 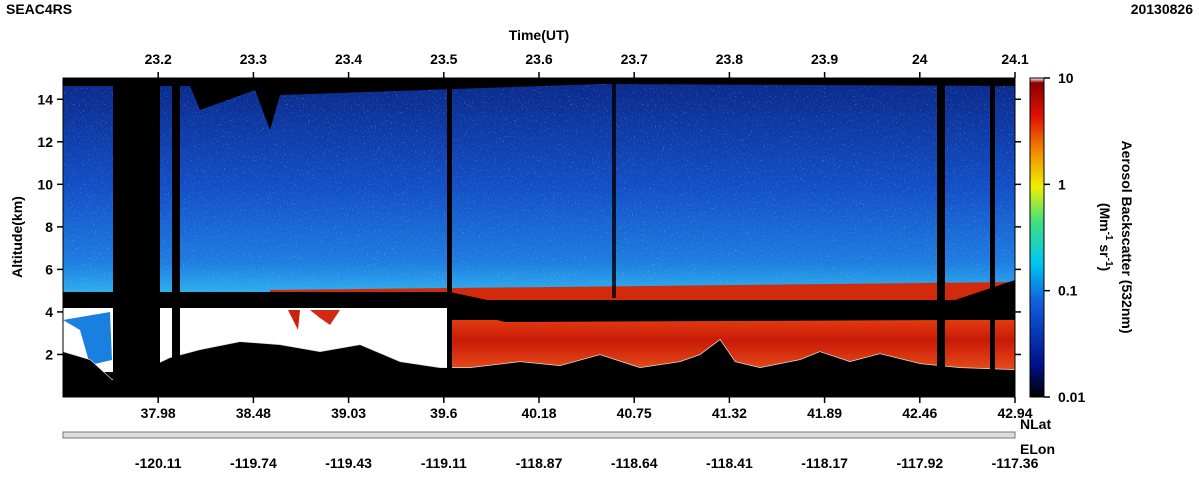 I want to click on x-tick-label: 23.2, so click(x=158, y=59).